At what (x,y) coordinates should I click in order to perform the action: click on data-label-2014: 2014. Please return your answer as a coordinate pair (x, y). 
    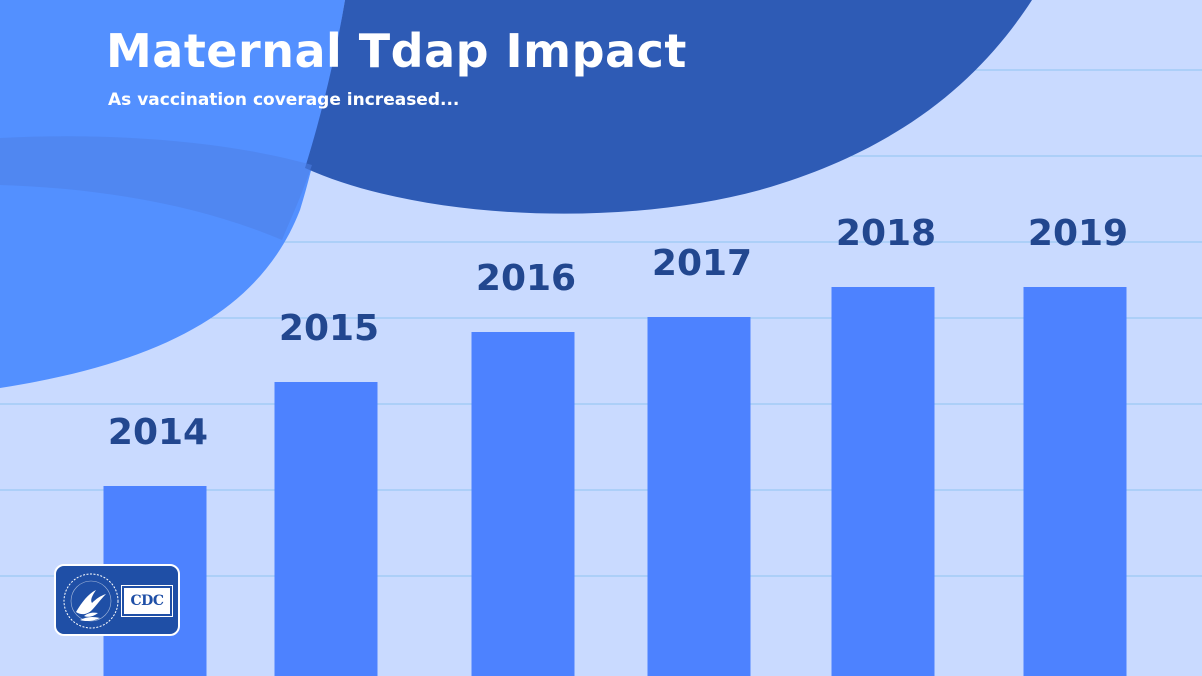
    Looking at the image, I should click on (158, 432).